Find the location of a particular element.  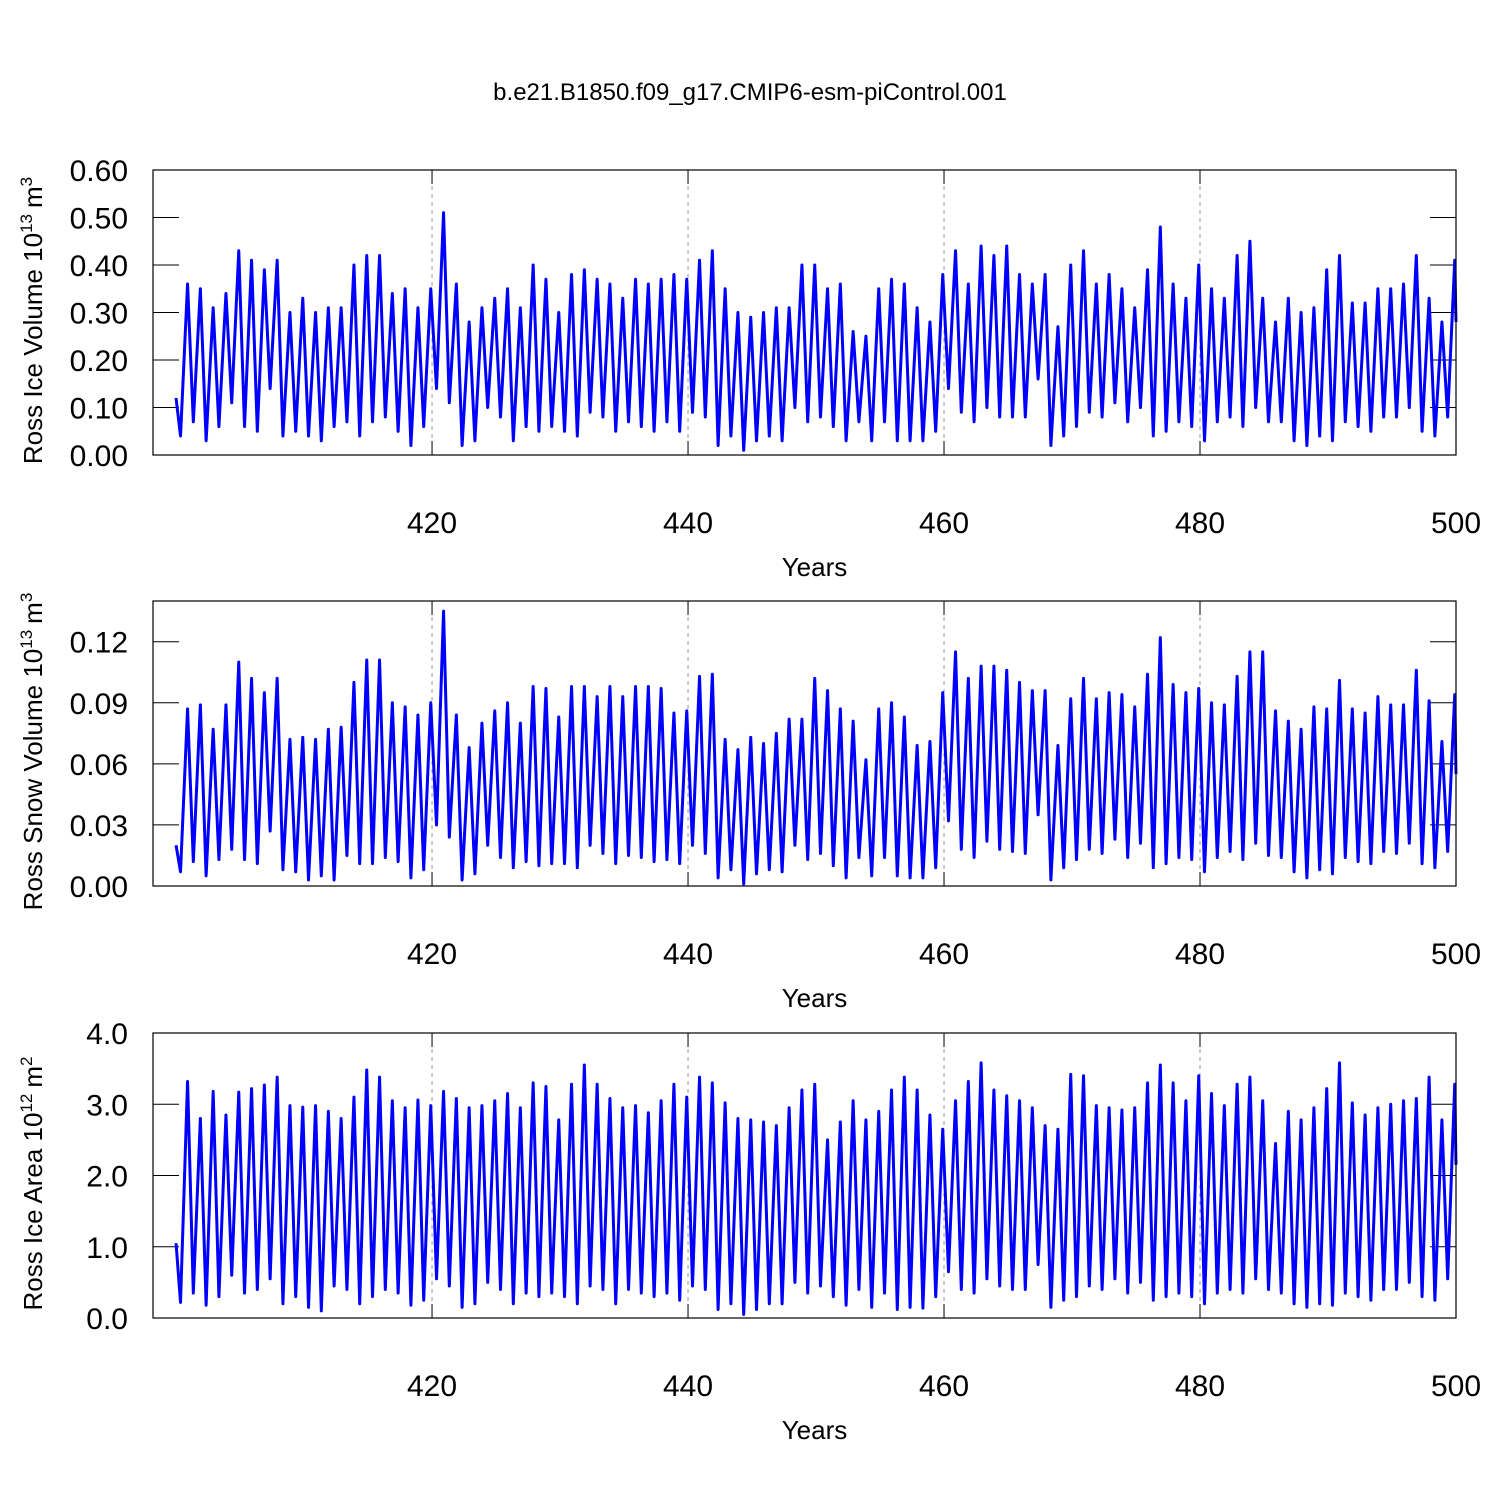

y-tick-label: 0.12 is located at coordinates (99, 643).